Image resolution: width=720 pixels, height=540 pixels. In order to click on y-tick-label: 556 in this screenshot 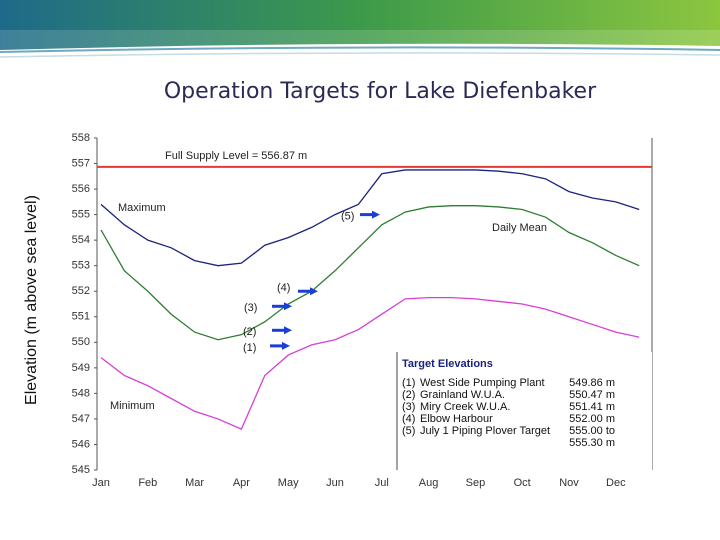, I will do `click(81, 189)`.